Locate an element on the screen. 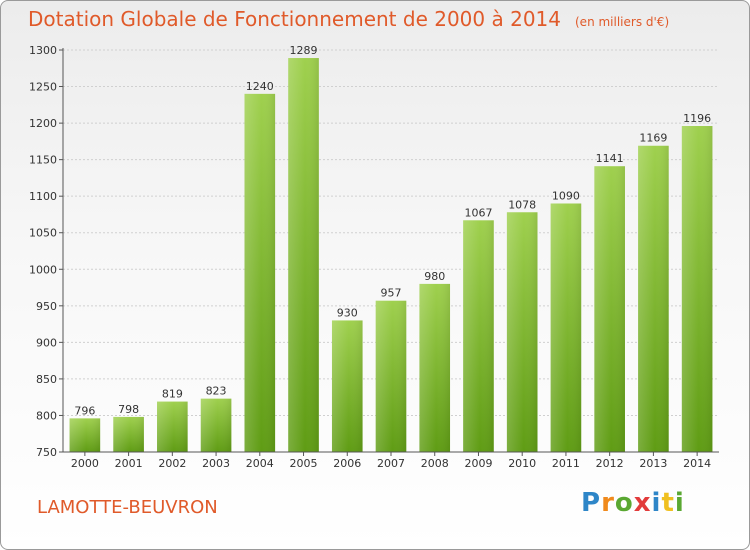  x-tick-label: 2008 is located at coordinates (435, 463).